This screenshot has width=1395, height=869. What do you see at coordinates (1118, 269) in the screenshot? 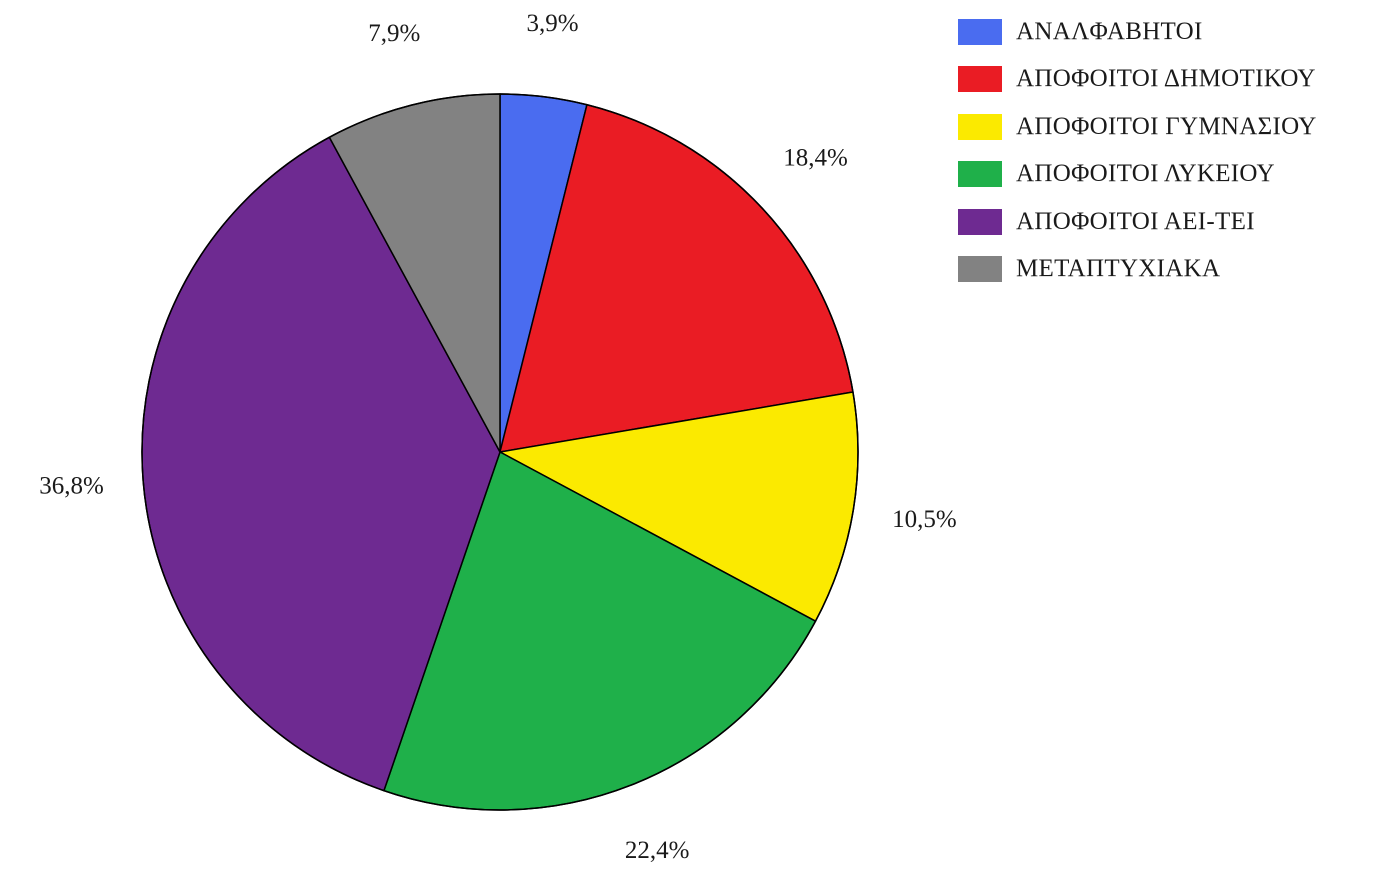
I see `legend-label: ΜΕΤΑΠΤΥΧΙΑΚΑ` at bounding box center [1118, 269].